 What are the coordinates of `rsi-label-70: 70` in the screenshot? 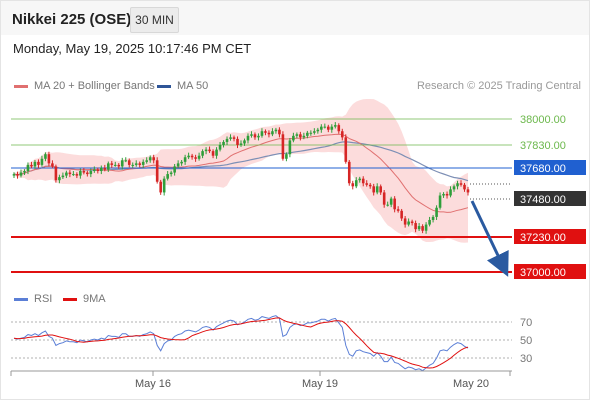 It's located at (526, 323).